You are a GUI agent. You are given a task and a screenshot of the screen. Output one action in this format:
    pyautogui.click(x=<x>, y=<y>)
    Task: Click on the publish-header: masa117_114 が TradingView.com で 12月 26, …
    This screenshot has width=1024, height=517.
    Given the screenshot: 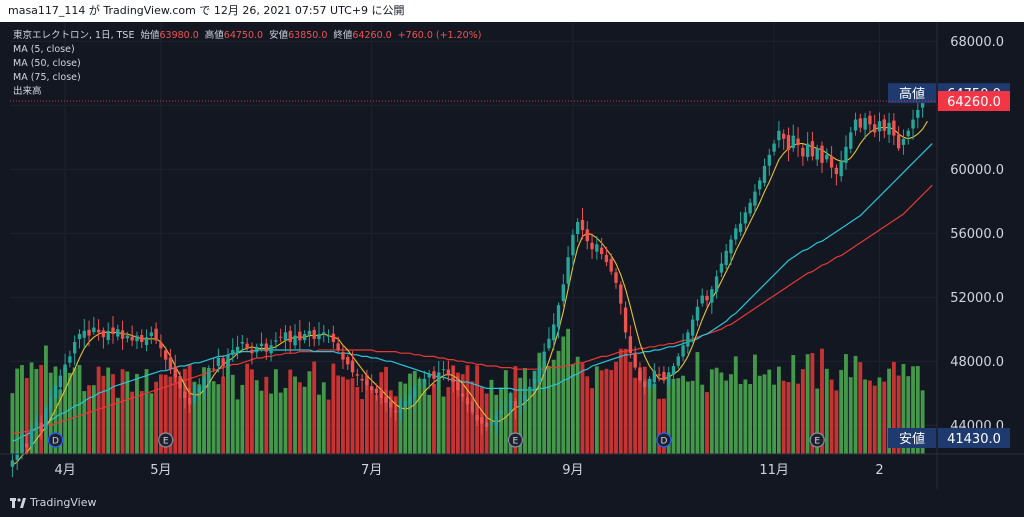 What is the action you would take?
    pyautogui.click(x=512, y=11)
    